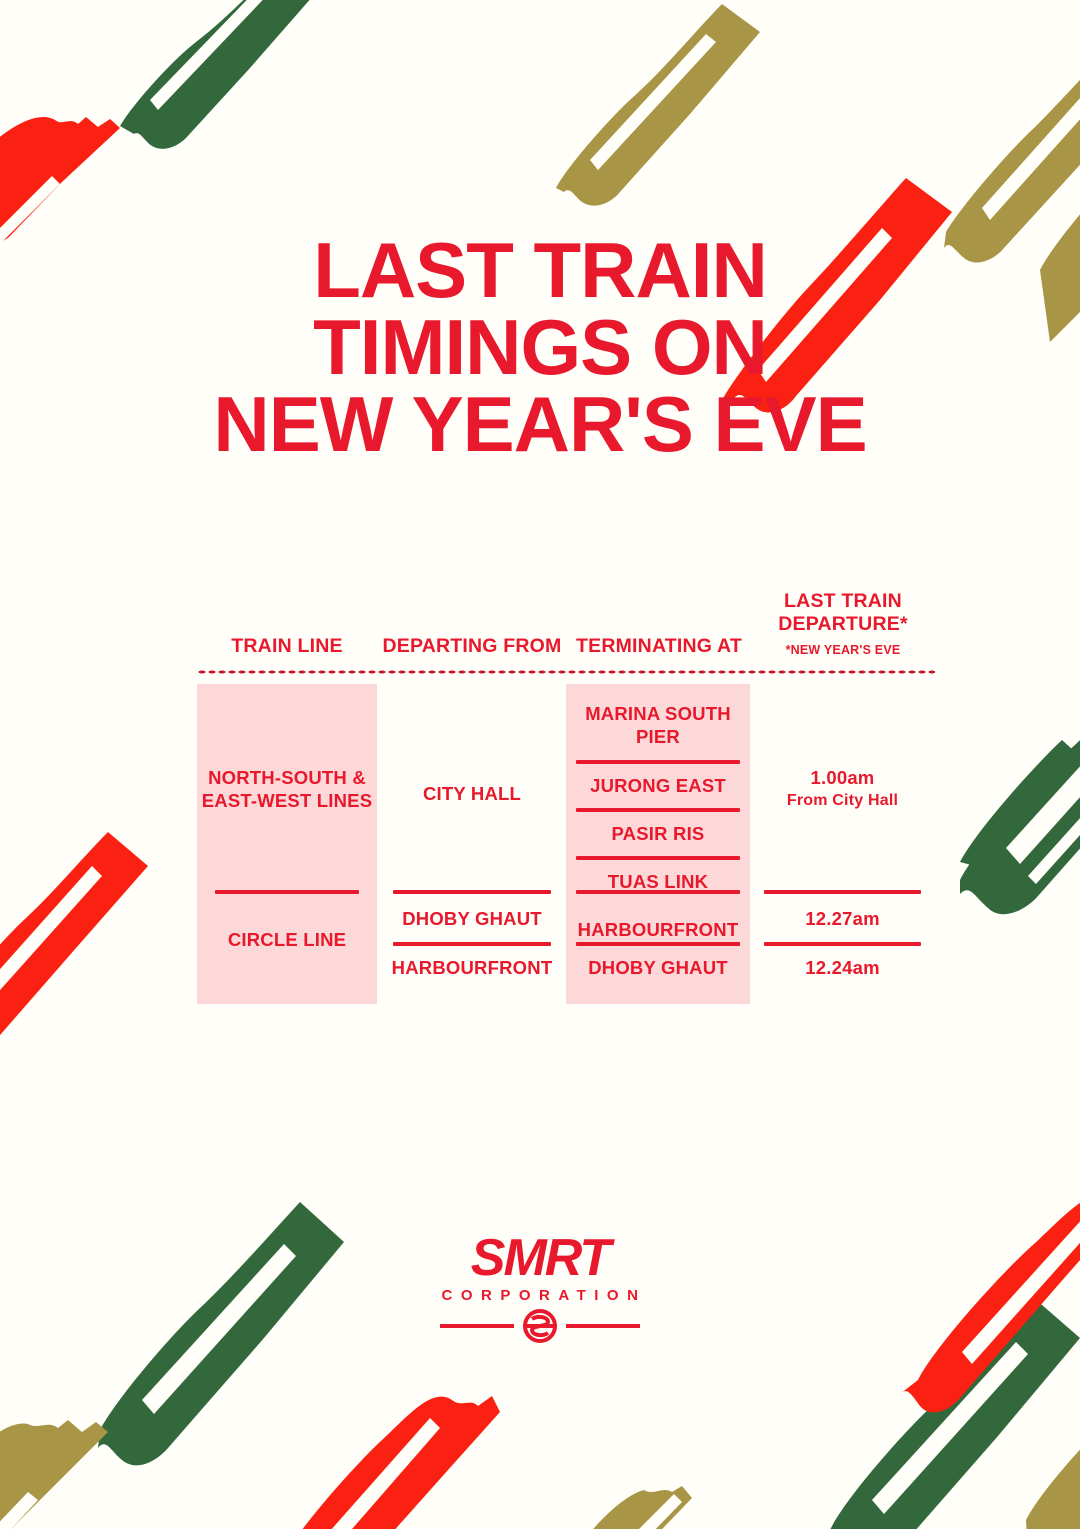 The height and width of the screenshot is (1529, 1080). I want to click on title-line-1: LAST TRAIN, so click(540, 270).